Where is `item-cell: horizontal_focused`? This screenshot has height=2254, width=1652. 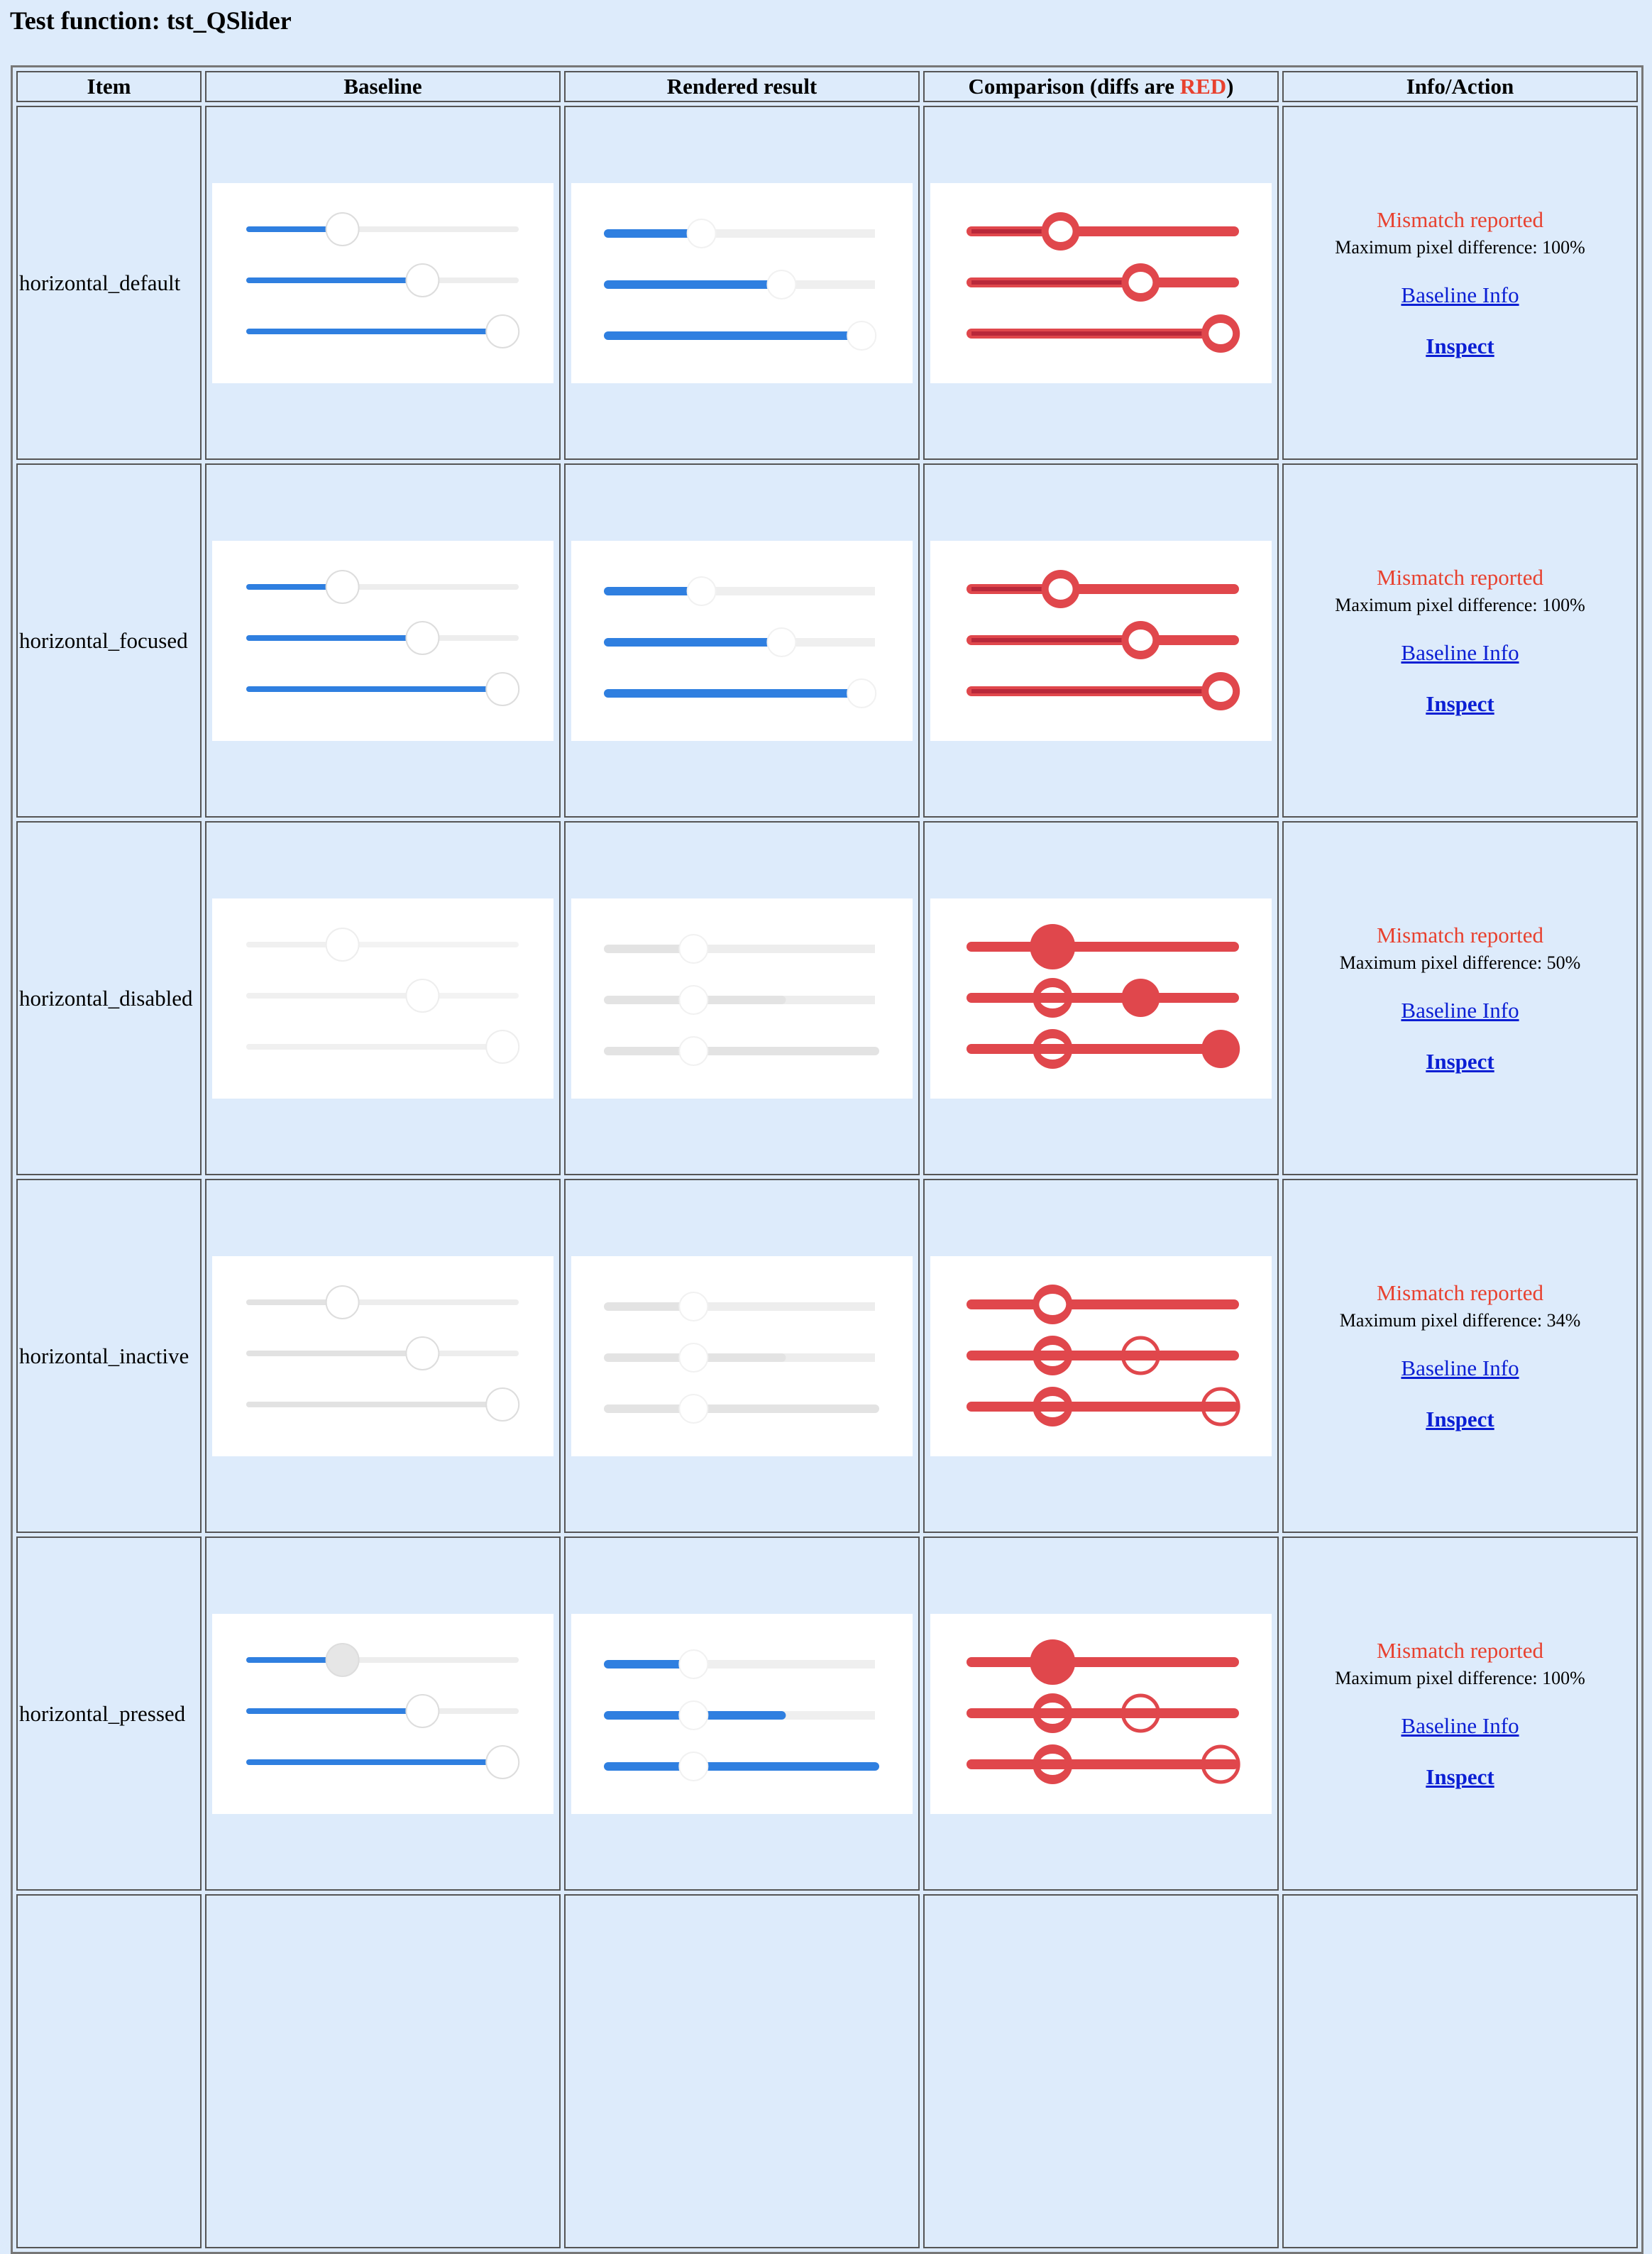
item-cell: horizontal_focused is located at coordinates (109, 640).